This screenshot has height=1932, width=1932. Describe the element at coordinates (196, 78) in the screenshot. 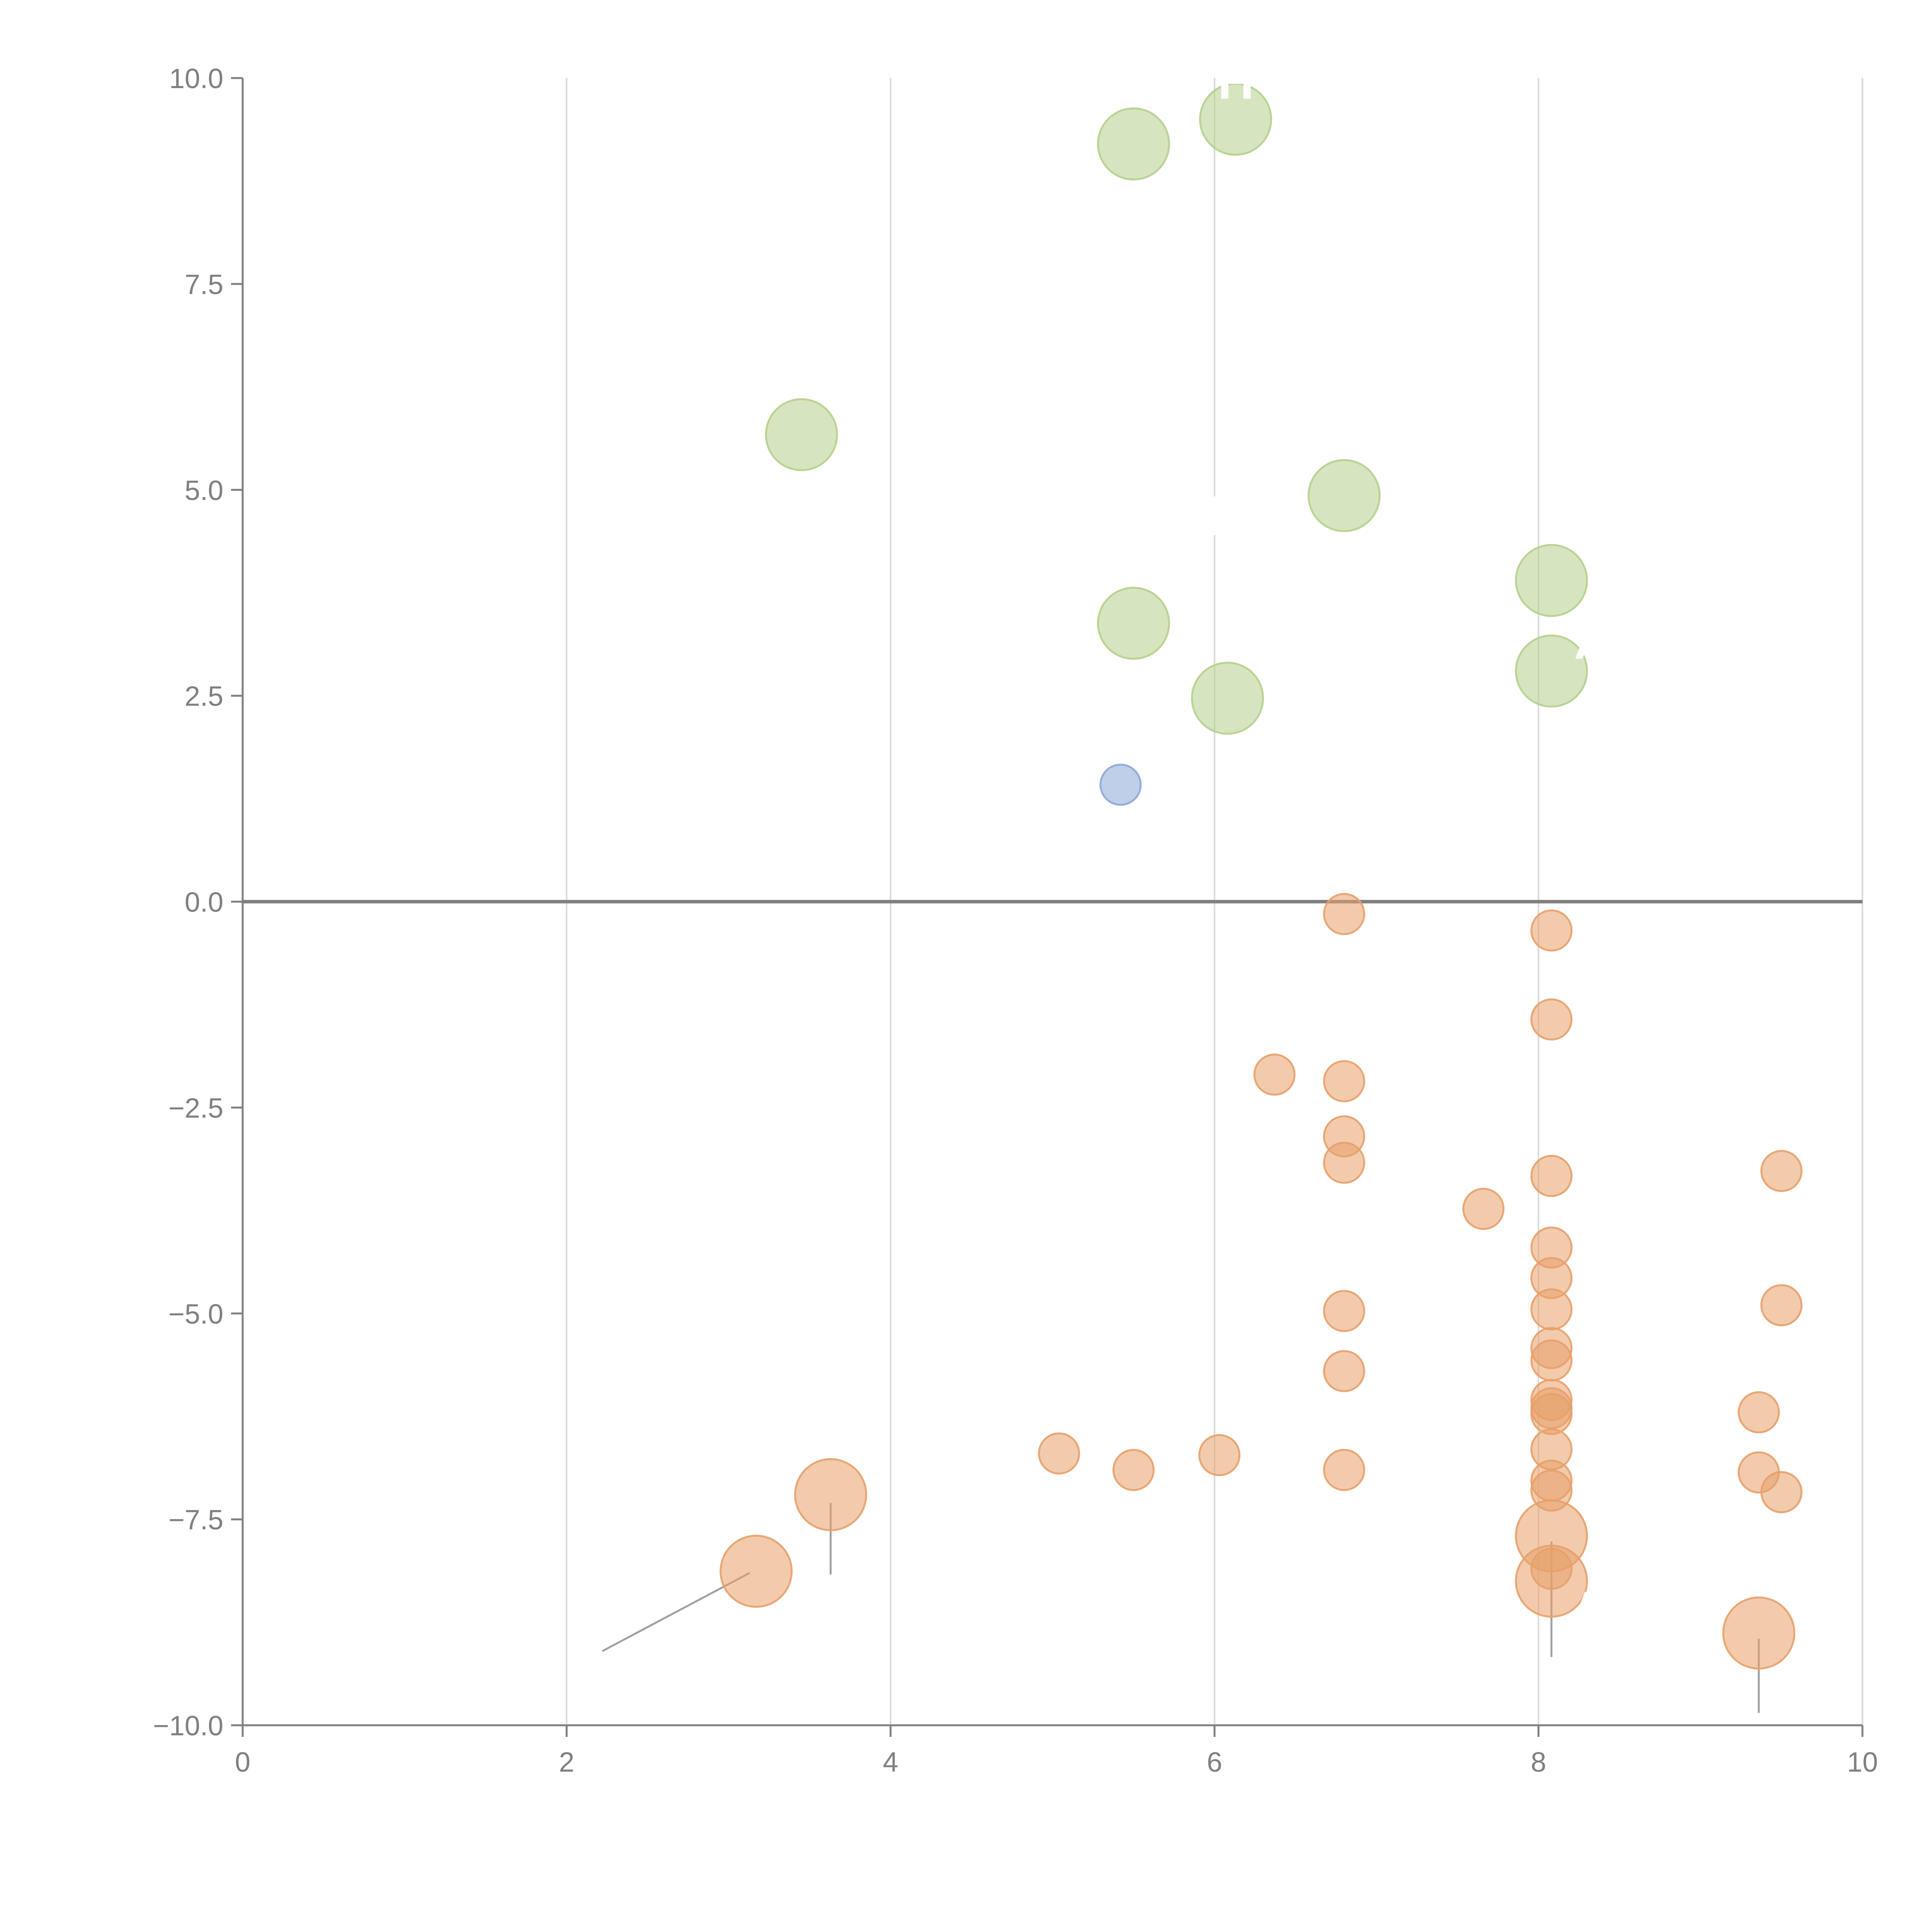

I see `y-tick-label-0: 10.0` at that location.